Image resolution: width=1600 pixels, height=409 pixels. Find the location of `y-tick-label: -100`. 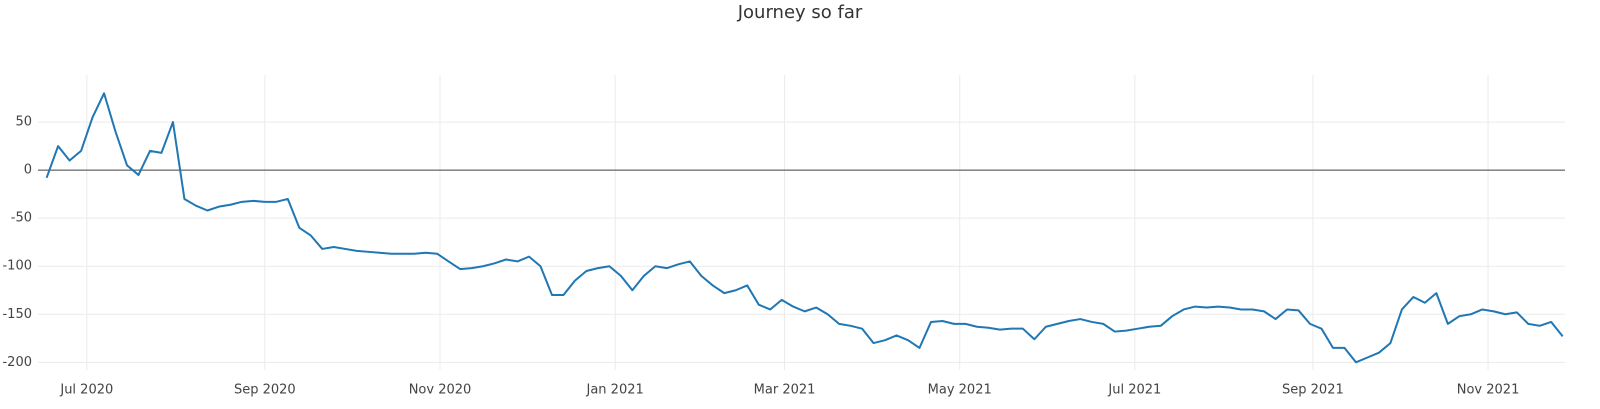

y-tick-label: -100 is located at coordinates (17, 266).